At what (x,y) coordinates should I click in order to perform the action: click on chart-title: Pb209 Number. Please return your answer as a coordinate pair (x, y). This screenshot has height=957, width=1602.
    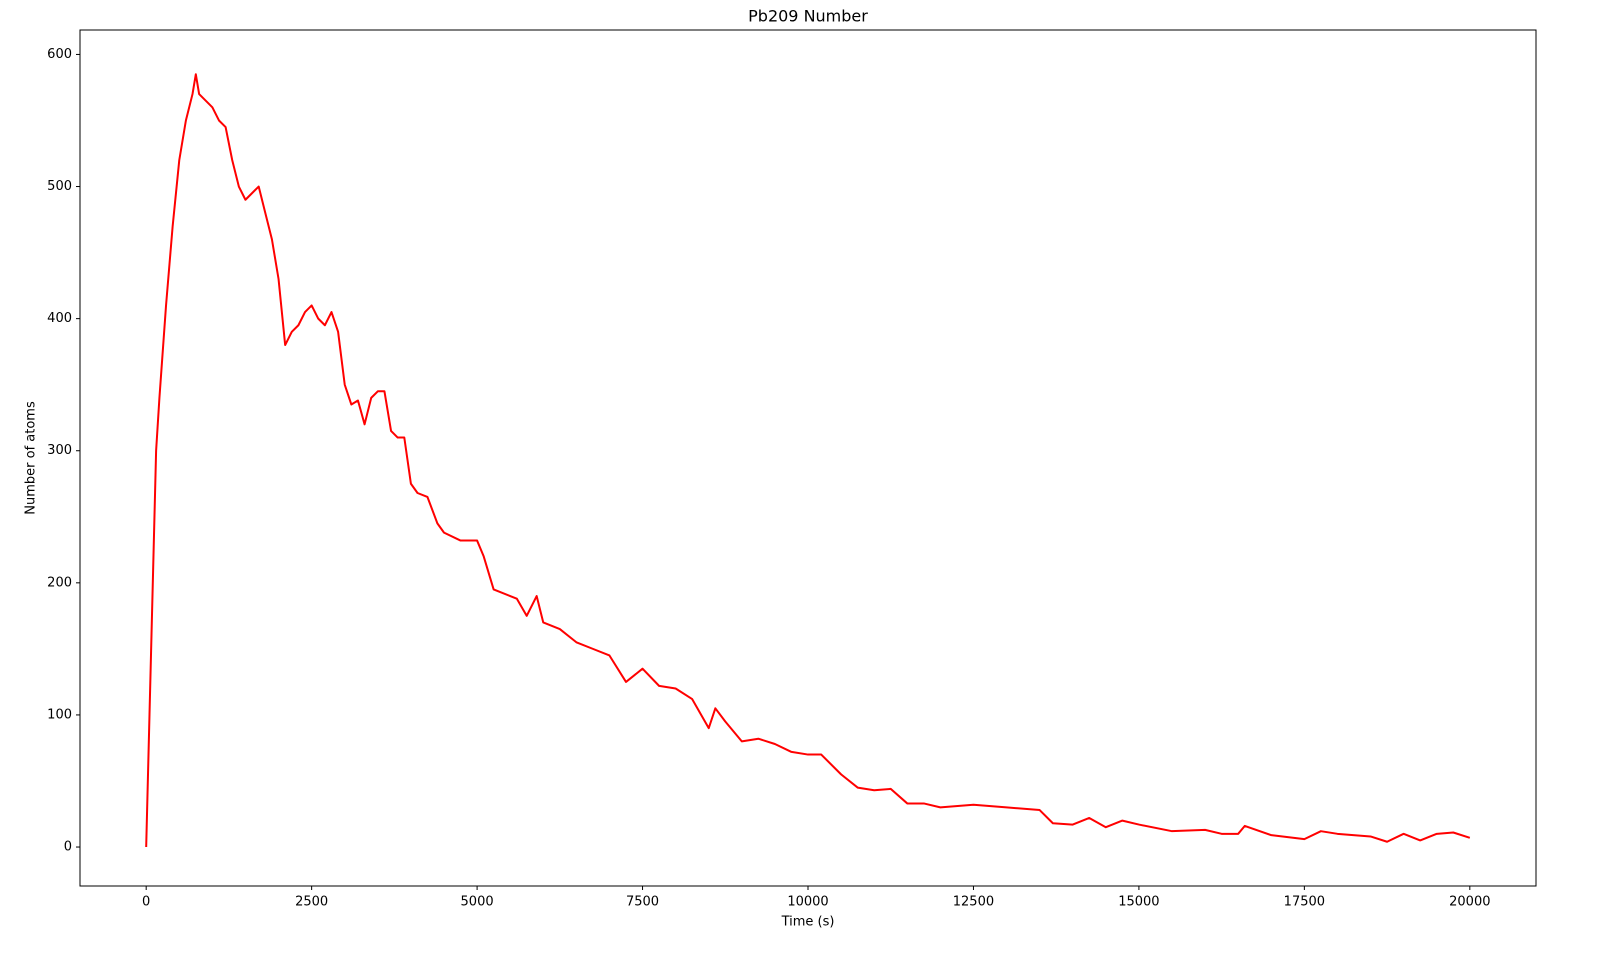
    Looking at the image, I should click on (808, 16).